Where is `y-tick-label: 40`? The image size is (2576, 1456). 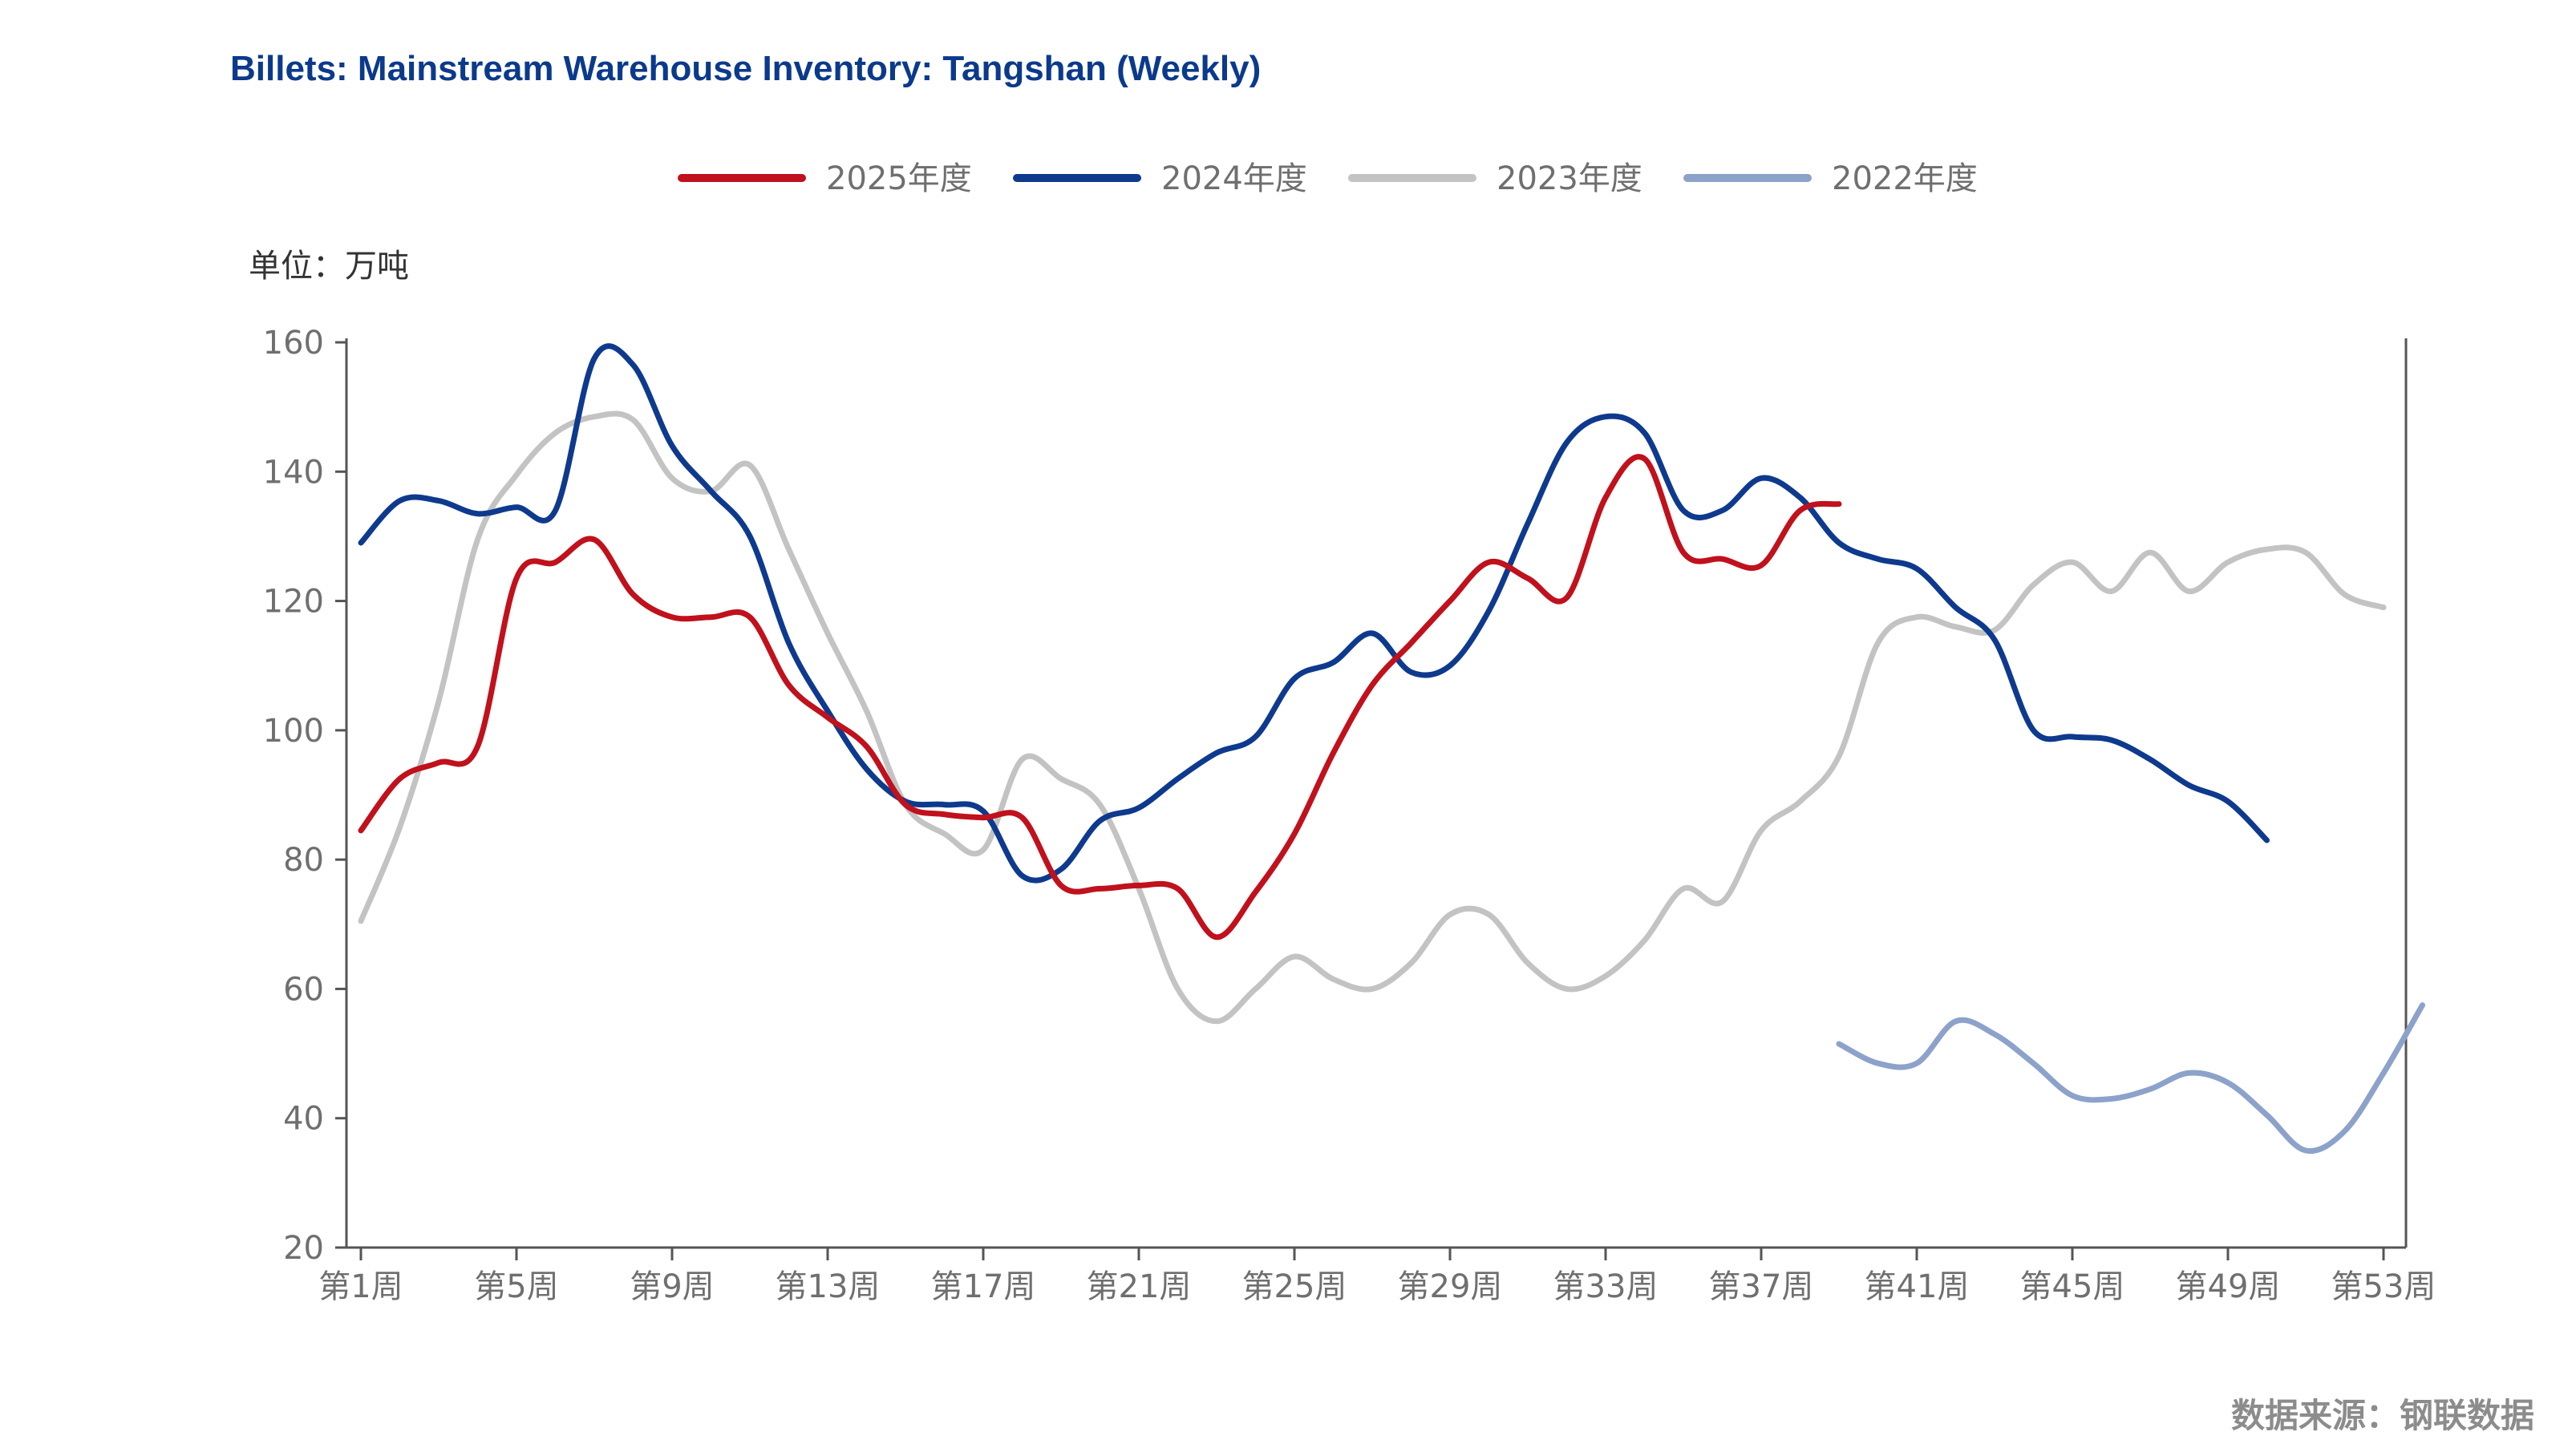 y-tick-label: 40 is located at coordinates (303, 1119).